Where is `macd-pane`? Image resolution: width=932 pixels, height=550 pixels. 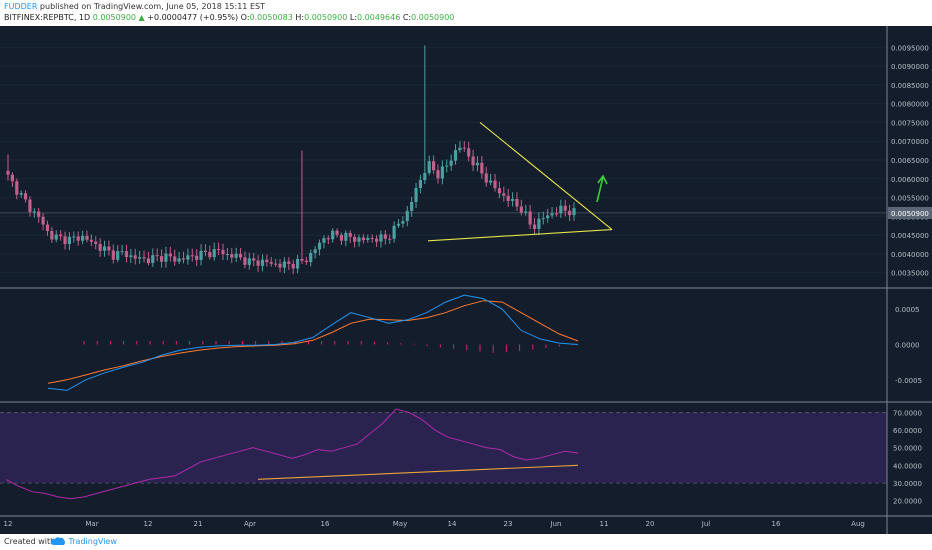
macd-pane is located at coordinates (313, 342).